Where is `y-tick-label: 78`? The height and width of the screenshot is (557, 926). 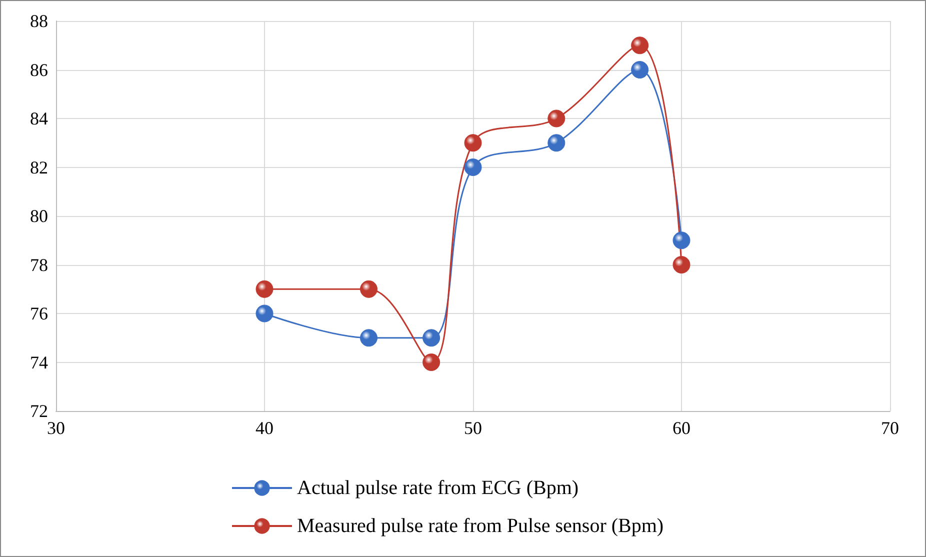
y-tick-label: 78 is located at coordinates (39, 264).